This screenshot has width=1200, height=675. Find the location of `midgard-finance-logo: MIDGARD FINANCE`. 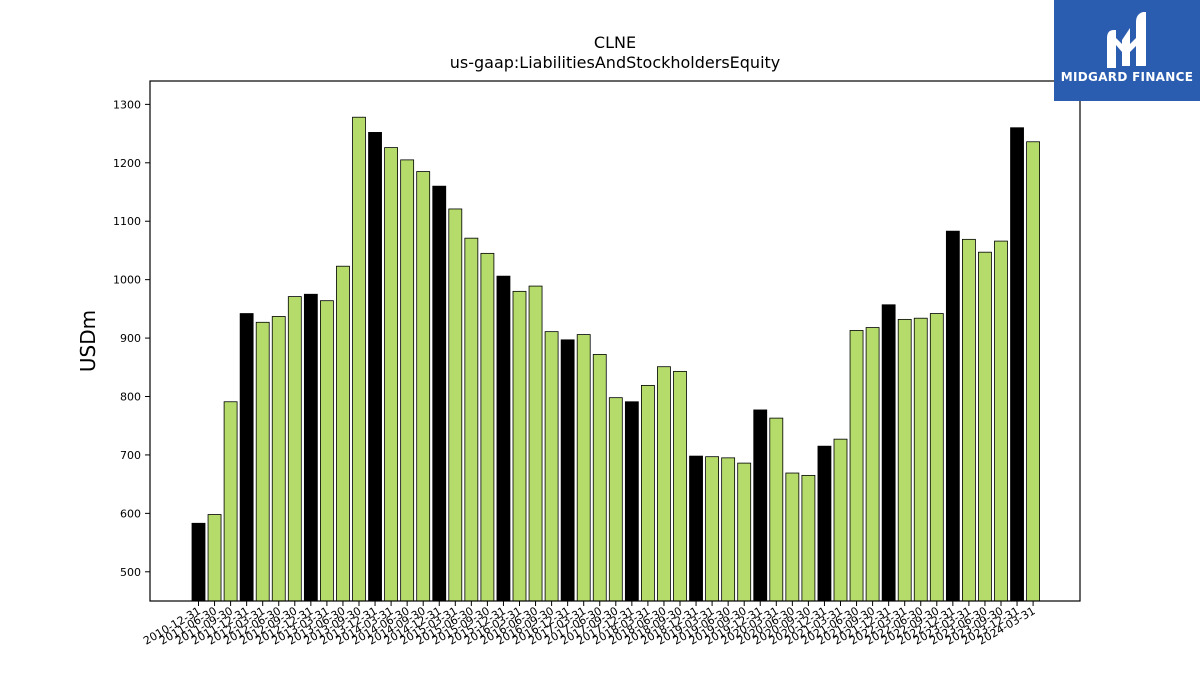

midgard-finance-logo: MIDGARD FINANCE is located at coordinates (1127, 50).